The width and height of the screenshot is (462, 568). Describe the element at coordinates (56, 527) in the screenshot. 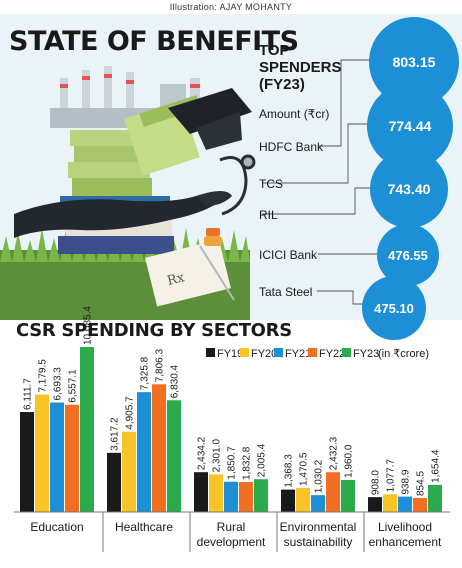

I see `category-label: Education` at that location.